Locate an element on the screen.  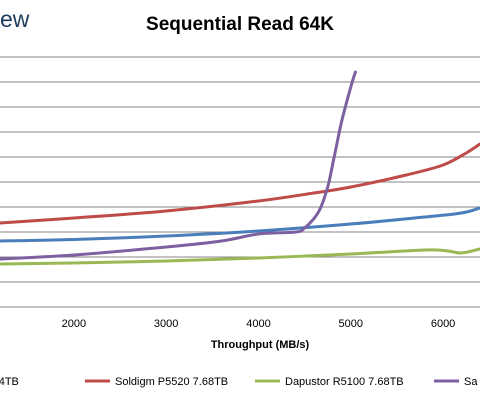
legend-item: Sa is located at coordinates (456, 382).